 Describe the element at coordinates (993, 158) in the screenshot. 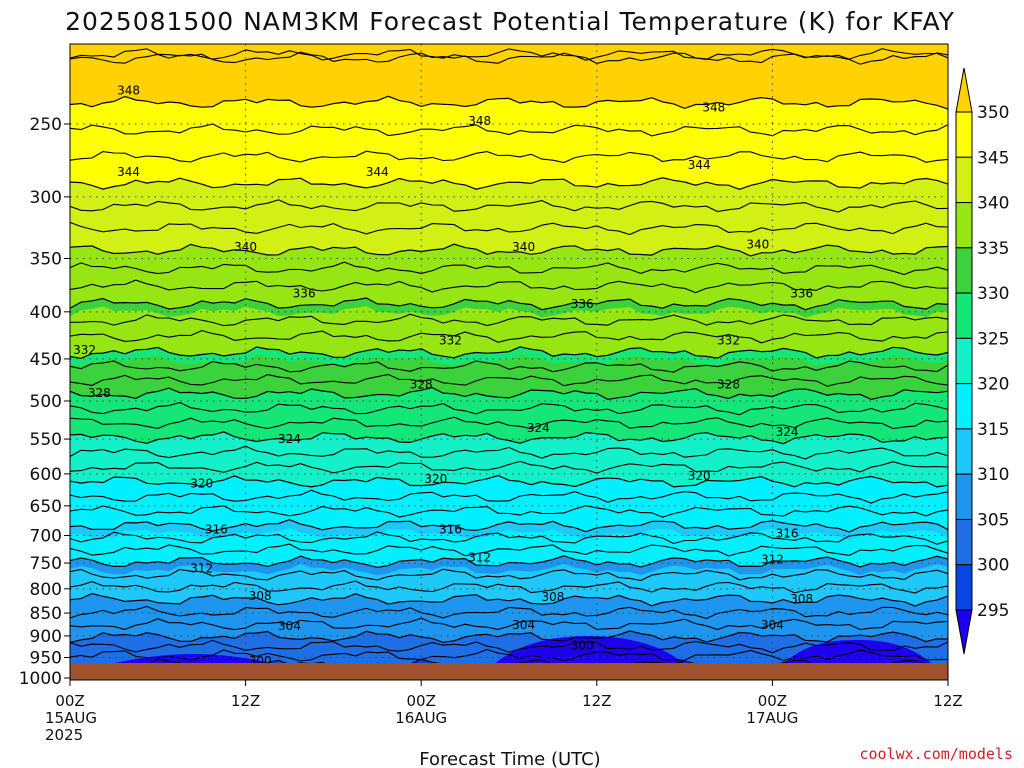

I see `colorbar-tick-label: 345` at that location.